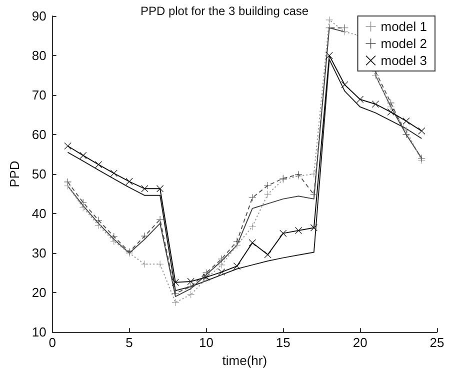  What do you see at coordinates (403, 26) in the screenshot?
I see `legend-label: model 1` at bounding box center [403, 26].